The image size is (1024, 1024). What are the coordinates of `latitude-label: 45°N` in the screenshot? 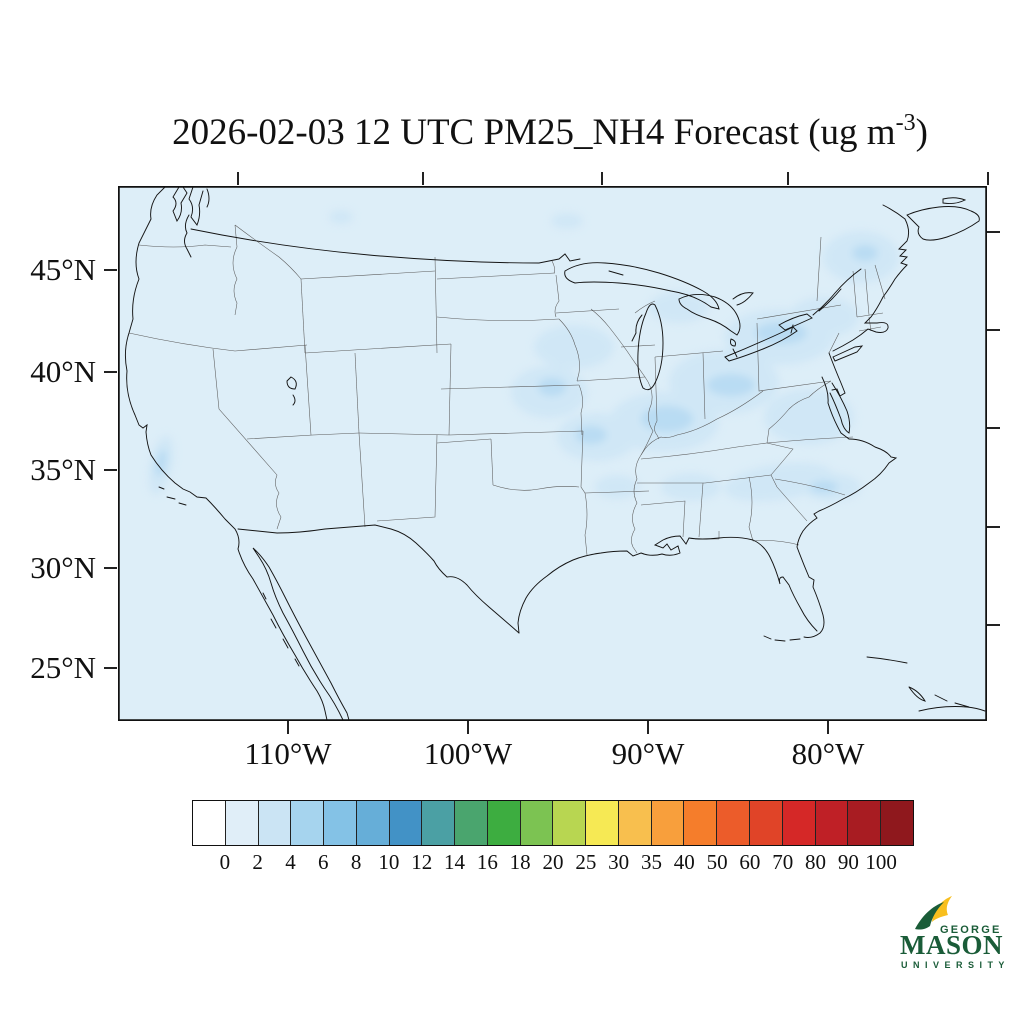 It's located at (63, 269).